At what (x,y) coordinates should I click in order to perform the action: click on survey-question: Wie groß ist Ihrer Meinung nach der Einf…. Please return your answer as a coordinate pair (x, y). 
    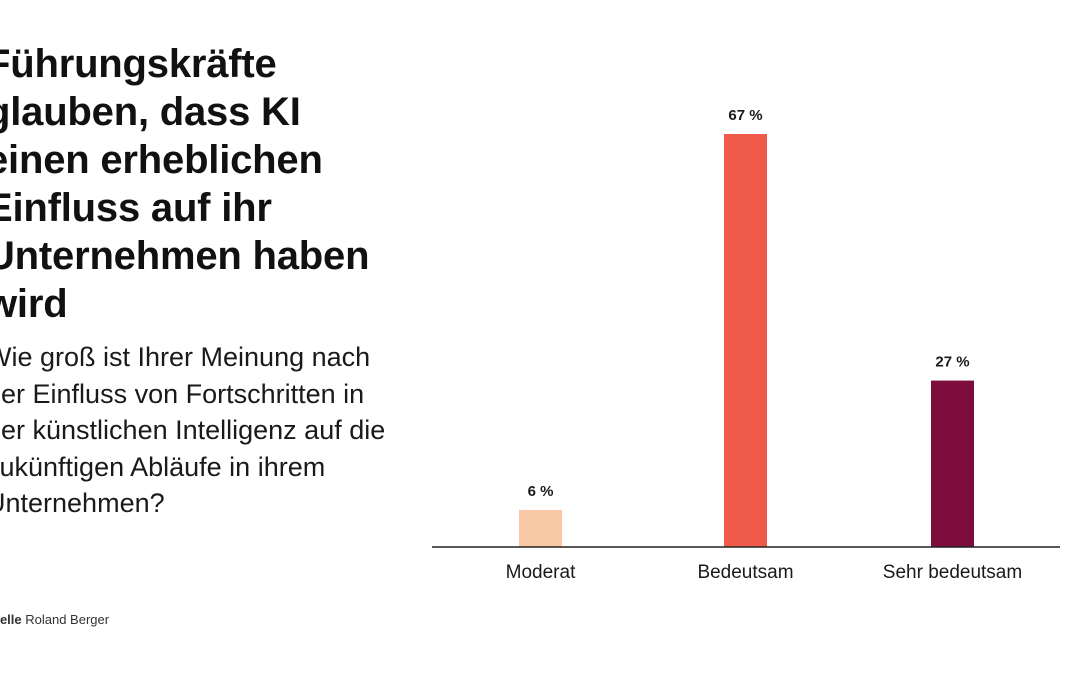
    Looking at the image, I should click on (193, 430).